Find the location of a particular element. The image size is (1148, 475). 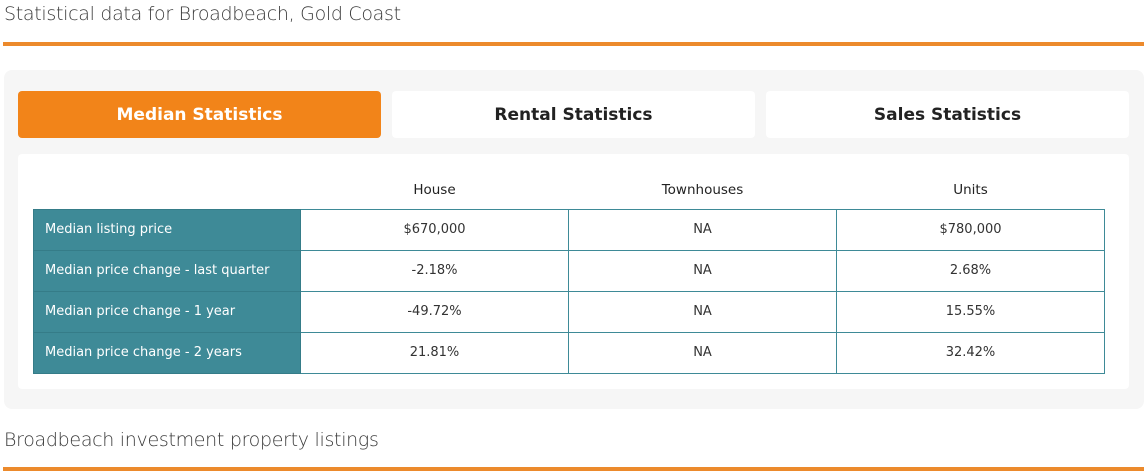

title-divider is located at coordinates (573, 44).